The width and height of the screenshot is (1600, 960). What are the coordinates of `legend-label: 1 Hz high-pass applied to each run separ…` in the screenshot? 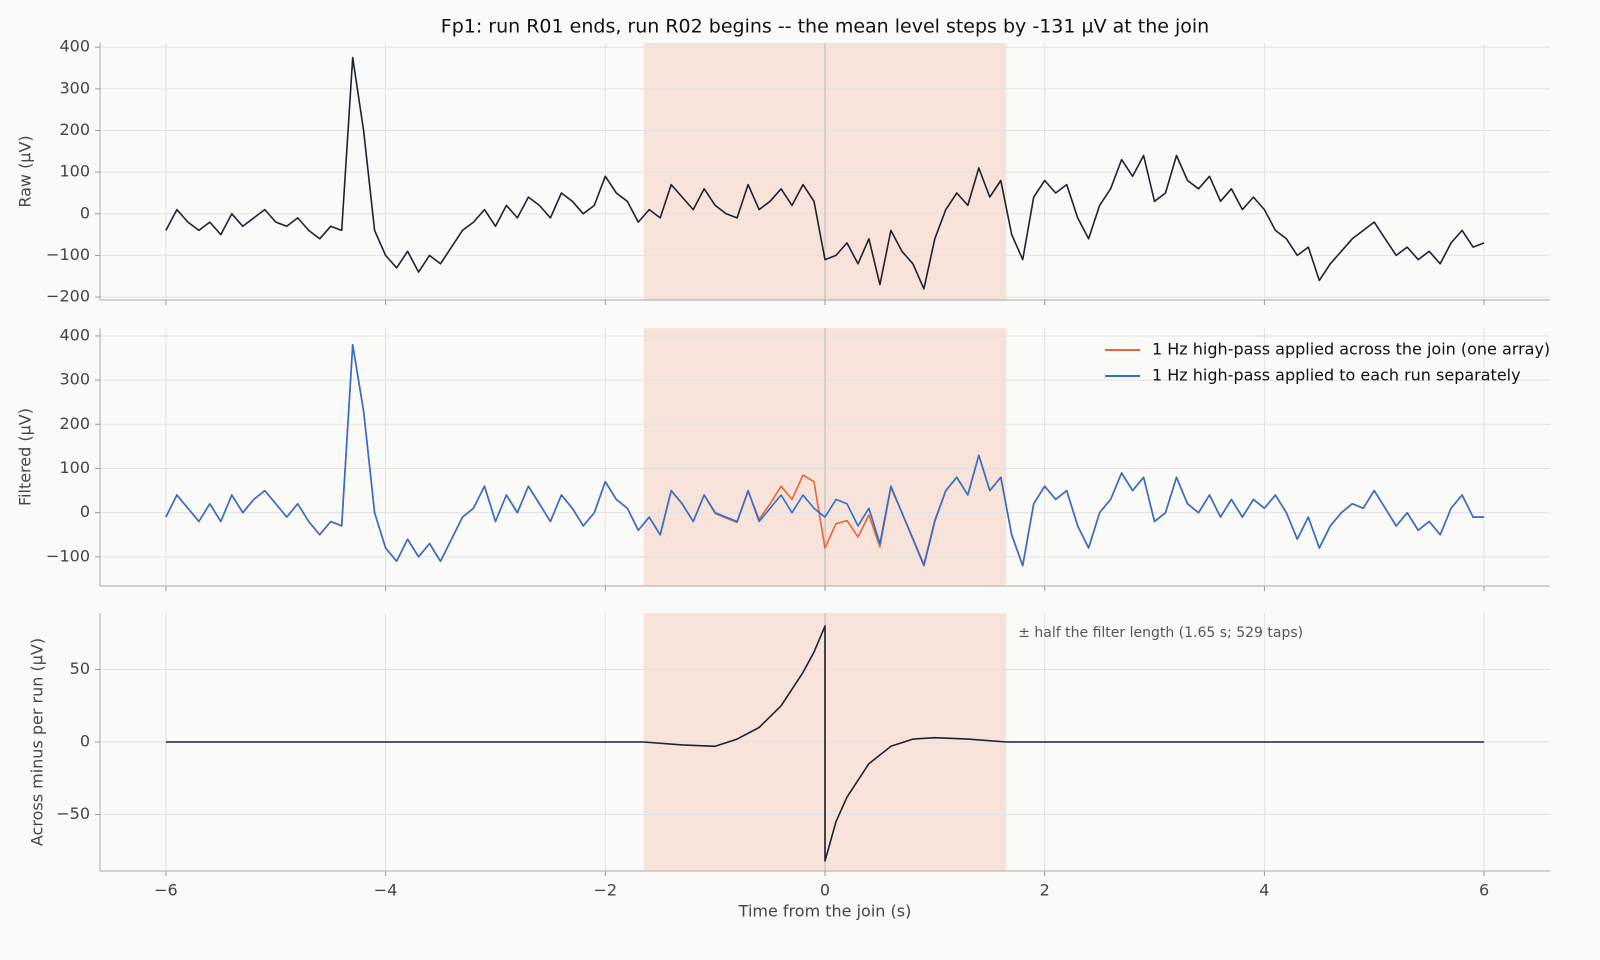 It's located at (1336, 375).